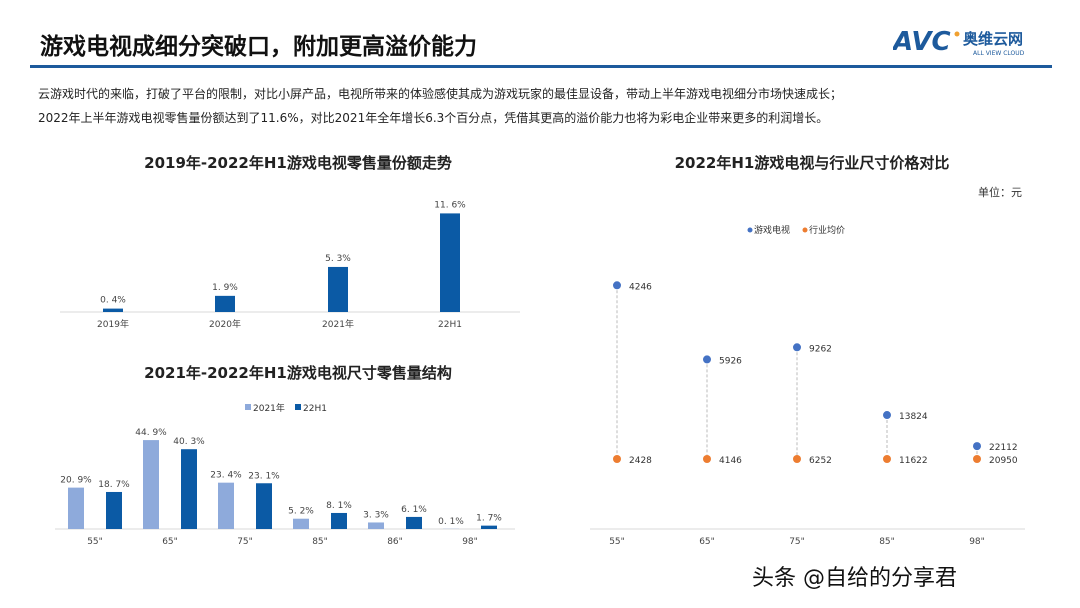  What do you see at coordinates (315, 409) in the screenshot?
I see `chart2-legend-label: 22H1` at bounding box center [315, 409].